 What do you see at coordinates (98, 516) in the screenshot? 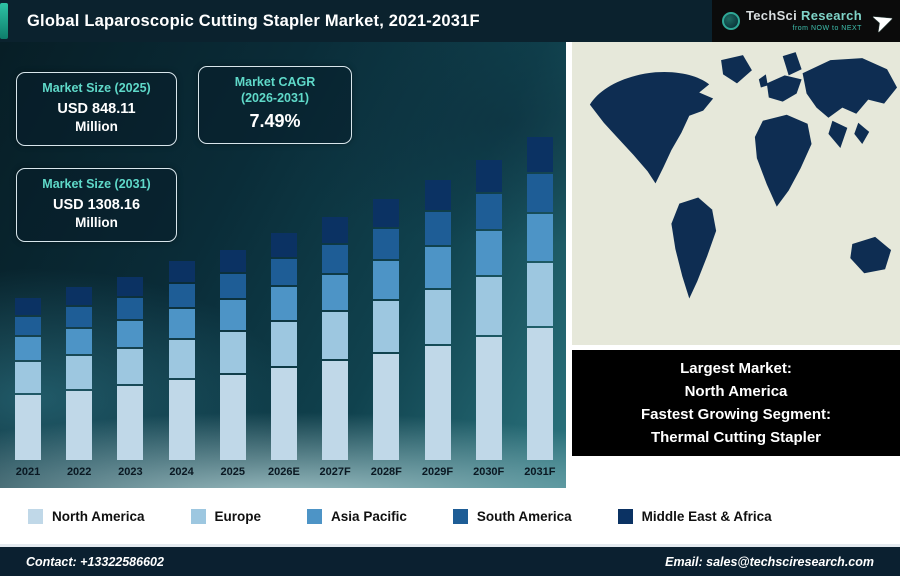
I see `legend-label: North America` at bounding box center [98, 516].